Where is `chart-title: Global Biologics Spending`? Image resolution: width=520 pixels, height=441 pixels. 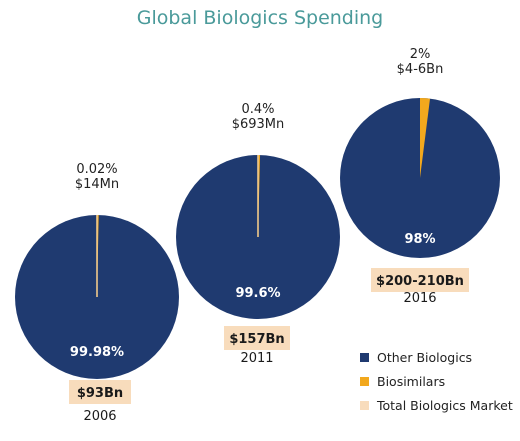 chart-title: Global Biologics Spending is located at coordinates (260, 18).